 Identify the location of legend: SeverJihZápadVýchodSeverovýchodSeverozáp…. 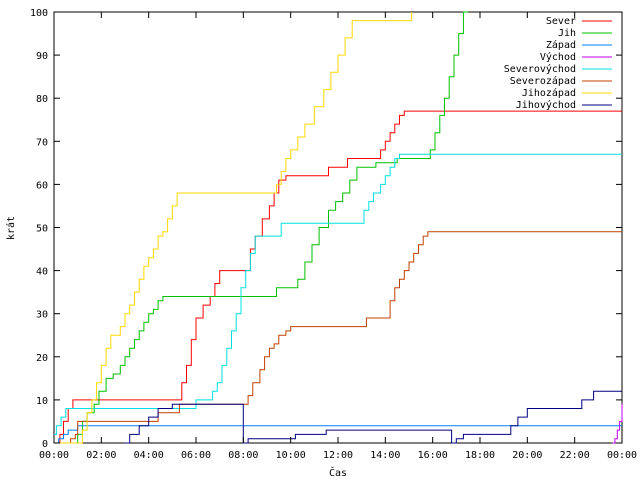
(558, 63).